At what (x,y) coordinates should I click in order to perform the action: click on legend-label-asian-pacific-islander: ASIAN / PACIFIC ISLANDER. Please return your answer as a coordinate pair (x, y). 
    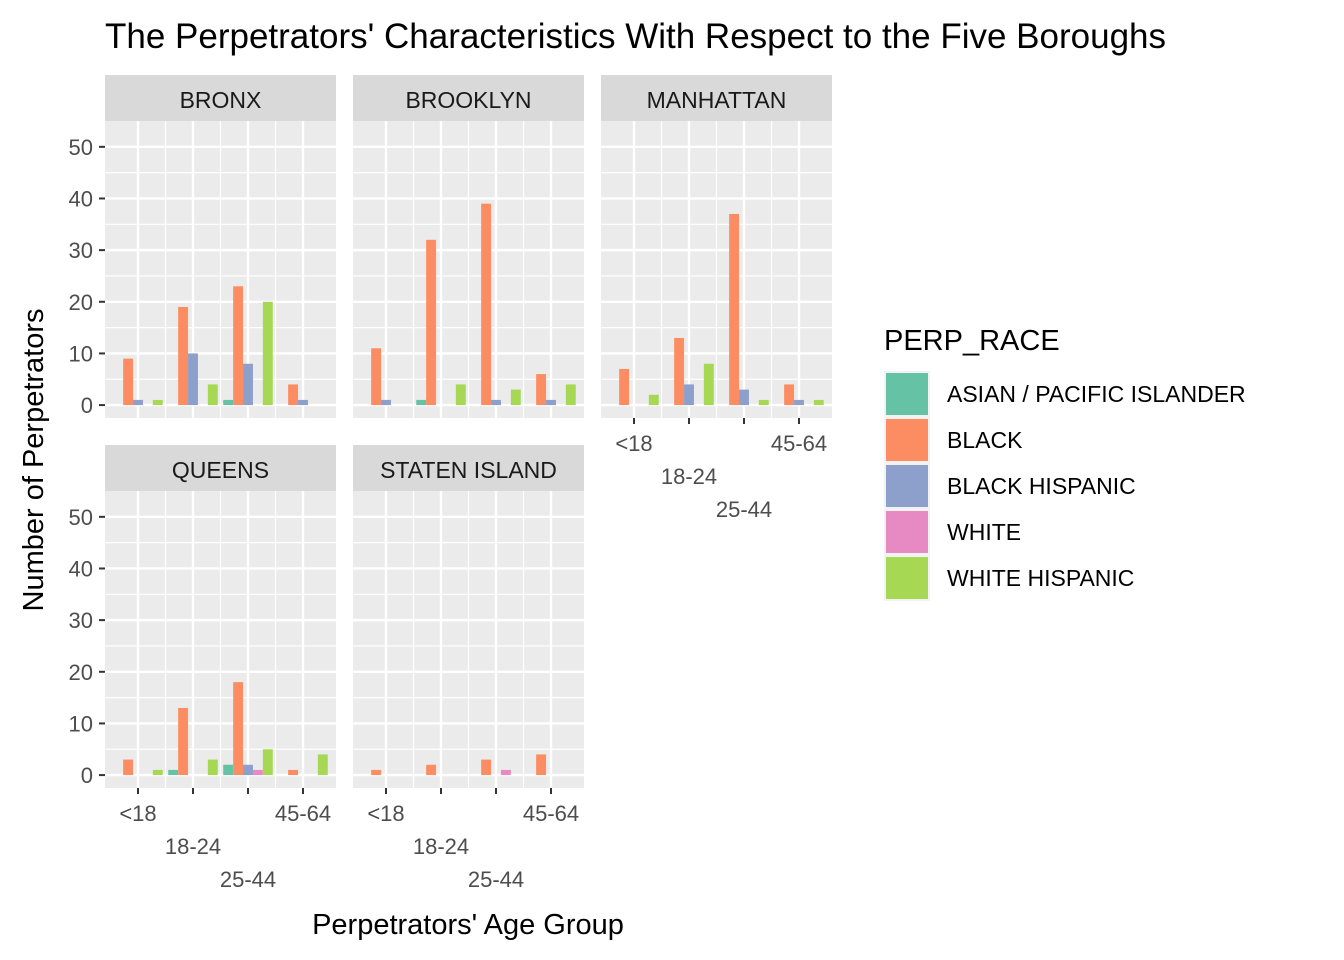
    Looking at the image, I should click on (1096, 394).